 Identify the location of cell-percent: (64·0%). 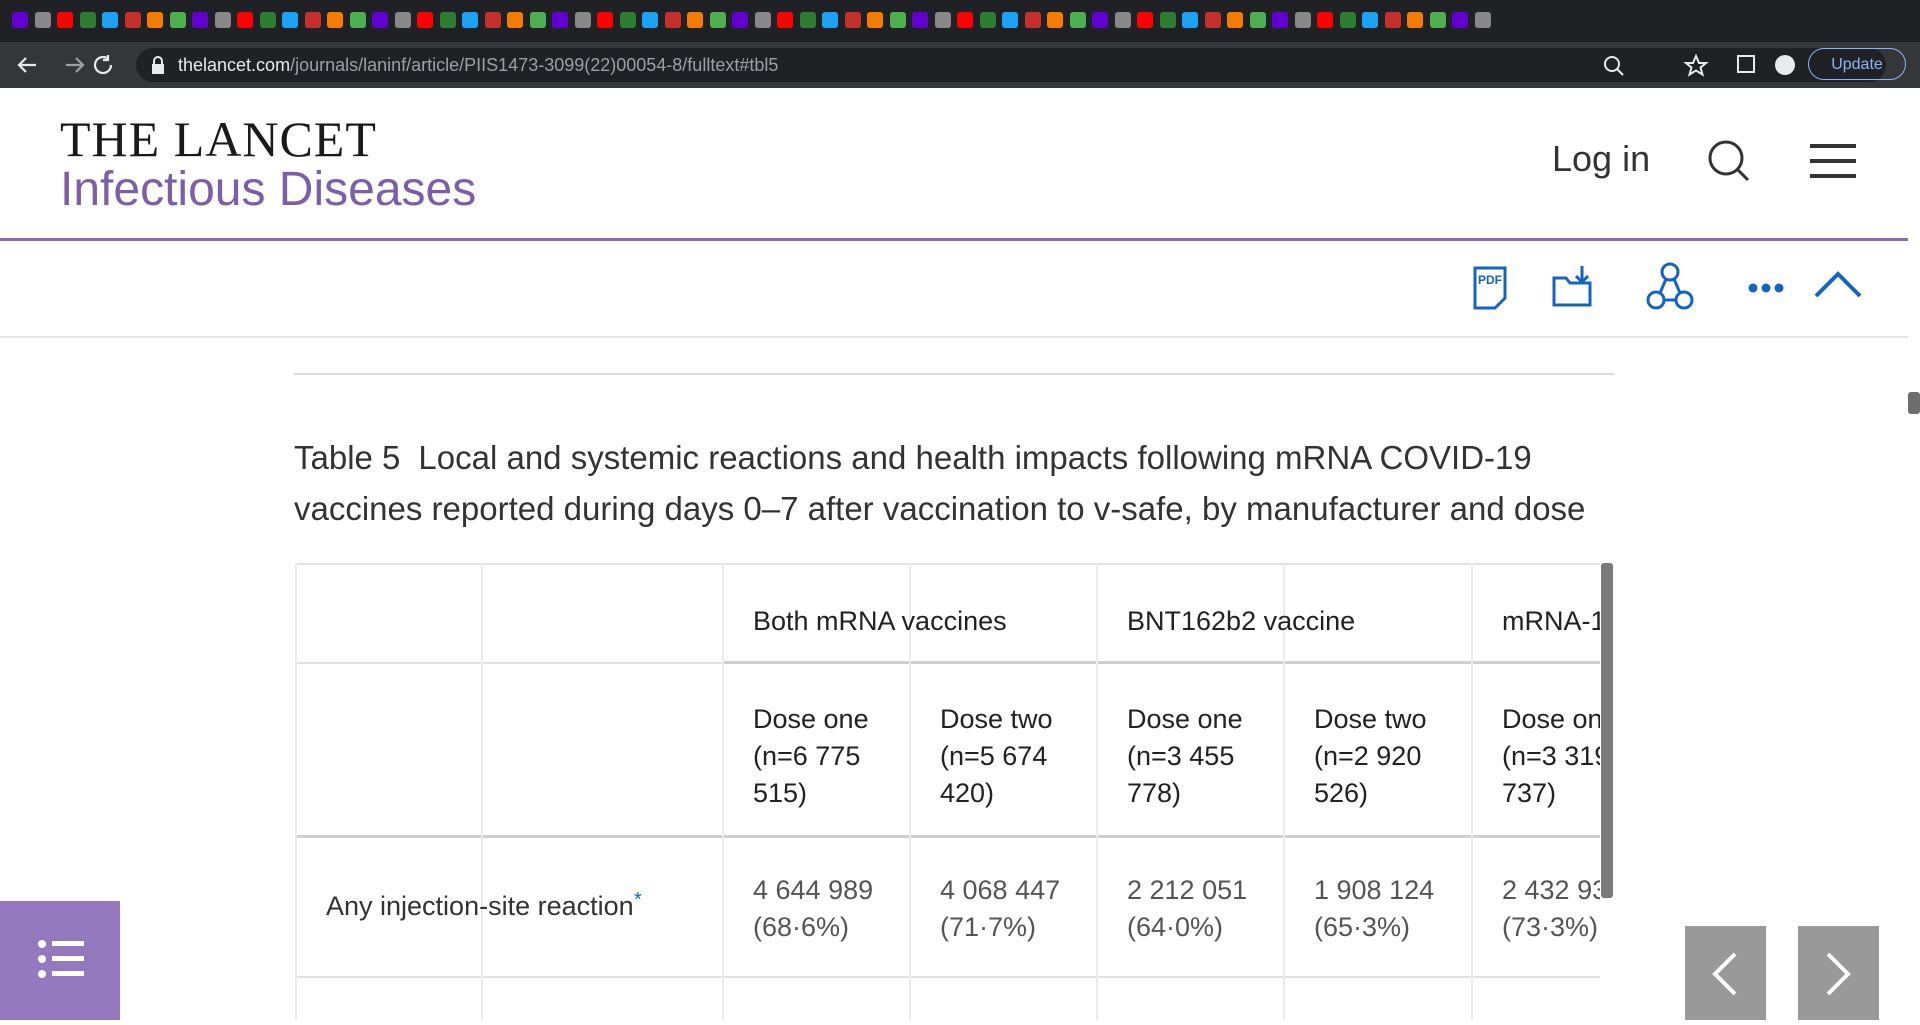
(1175, 927).